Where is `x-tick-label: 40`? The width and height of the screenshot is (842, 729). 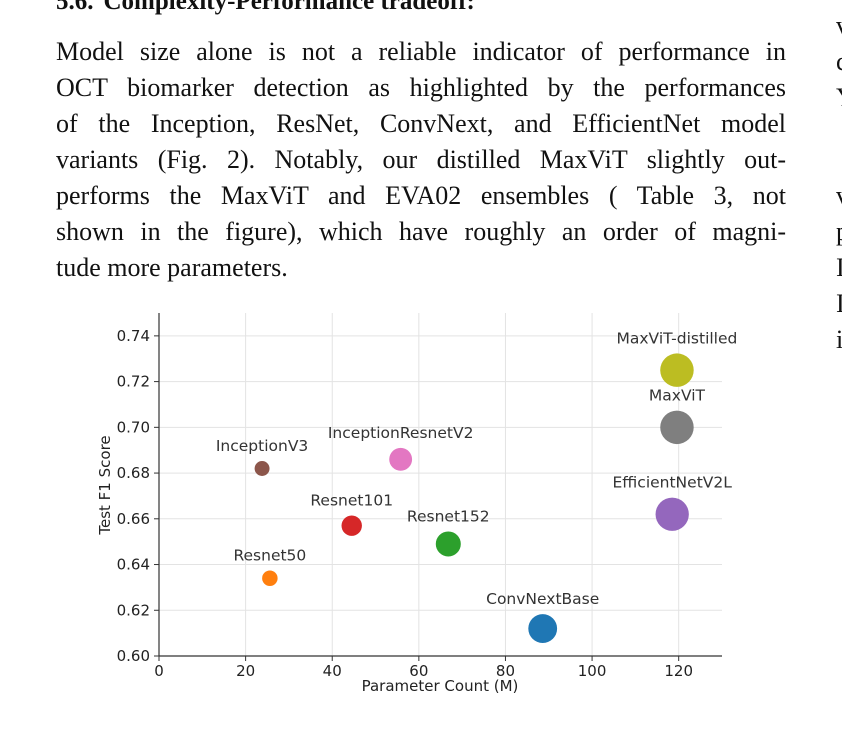
x-tick-label: 40 is located at coordinates (332, 671).